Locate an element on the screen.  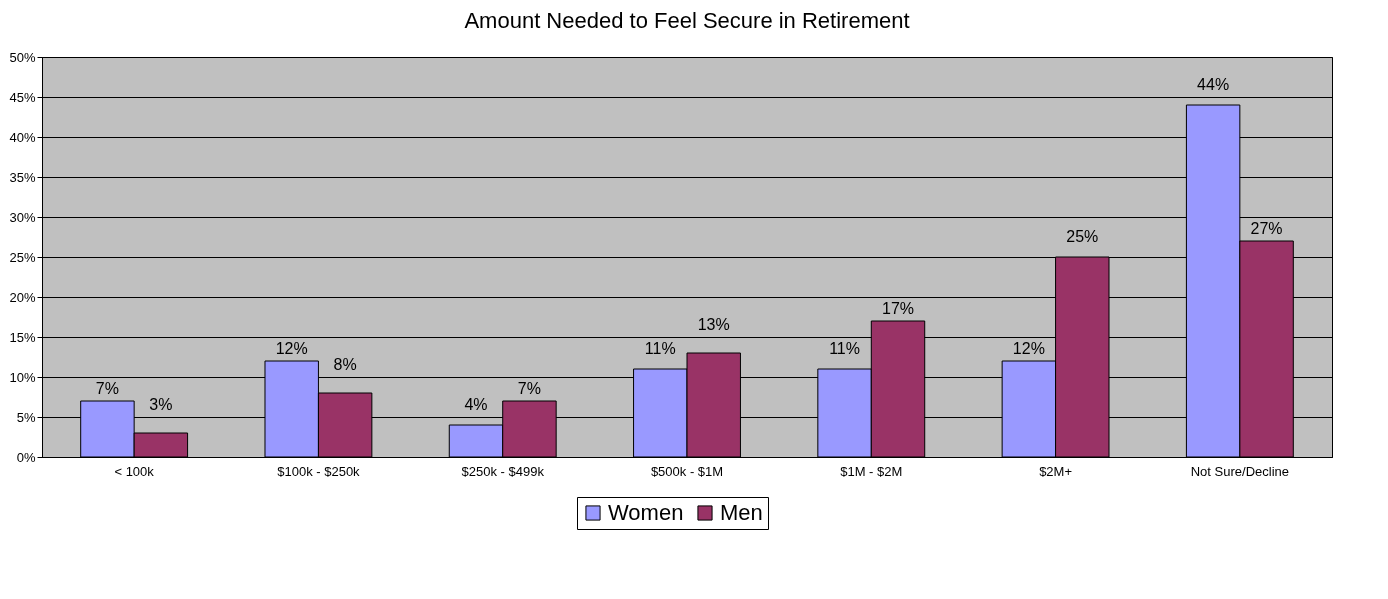
data-label: 44% is located at coordinates (1213, 84).